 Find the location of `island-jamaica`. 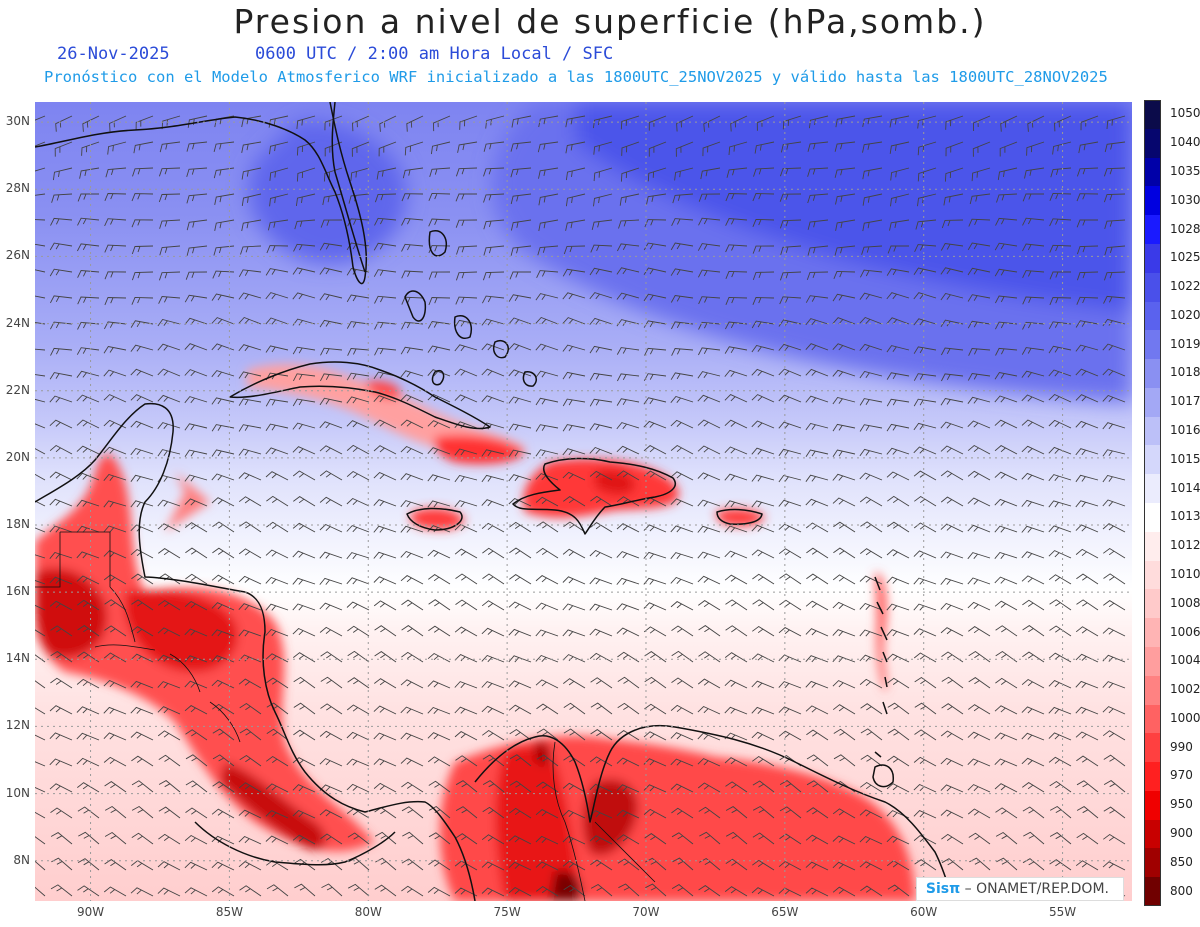

island-jamaica is located at coordinates (434, 519).